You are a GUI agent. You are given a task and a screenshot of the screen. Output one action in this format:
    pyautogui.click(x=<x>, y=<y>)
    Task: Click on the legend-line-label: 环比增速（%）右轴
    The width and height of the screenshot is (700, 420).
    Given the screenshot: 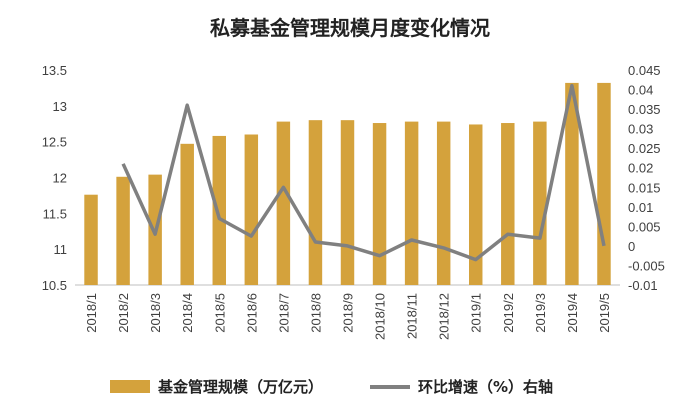 What is the action you would take?
    pyautogui.click(x=485, y=387)
    